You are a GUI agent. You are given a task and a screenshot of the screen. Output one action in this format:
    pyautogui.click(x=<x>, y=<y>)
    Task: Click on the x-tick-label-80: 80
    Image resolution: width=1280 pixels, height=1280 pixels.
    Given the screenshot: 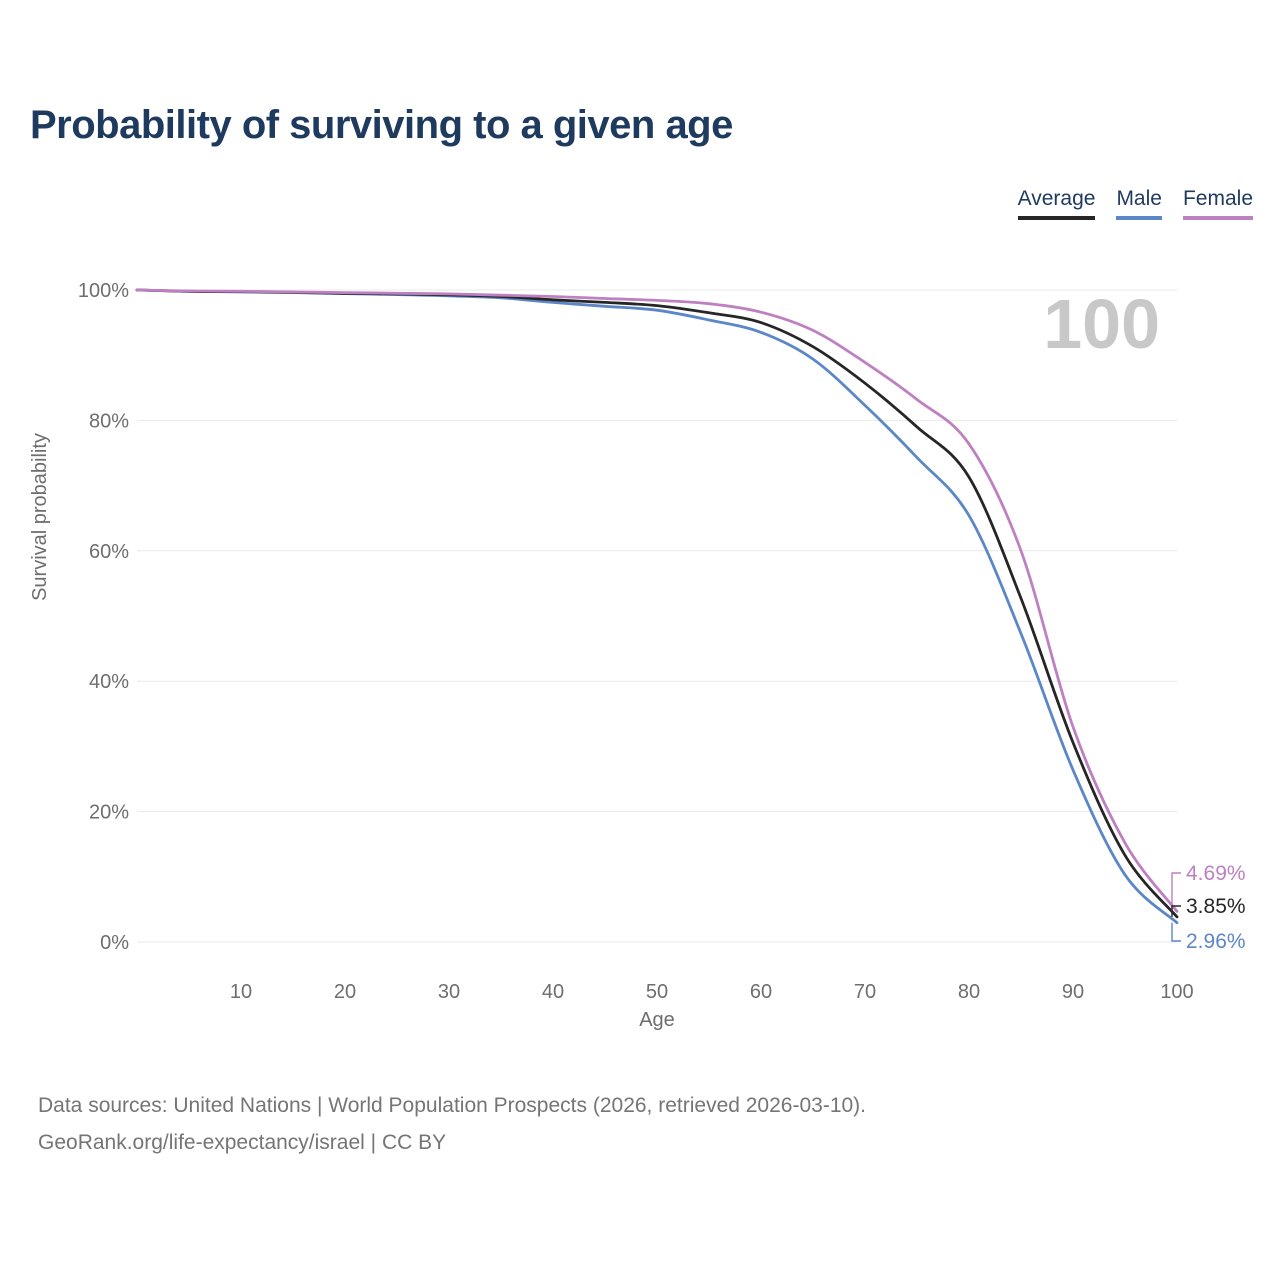 What is the action you would take?
    pyautogui.click(x=969, y=992)
    